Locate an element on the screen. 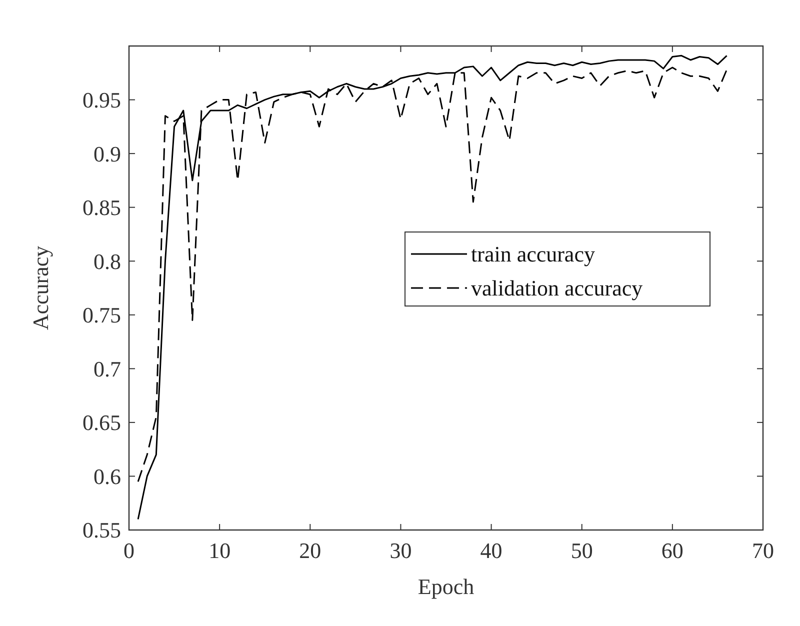 This screenshot has height=626, width=800. legend-label: validation accuracy is located at coordinates (557, 288).